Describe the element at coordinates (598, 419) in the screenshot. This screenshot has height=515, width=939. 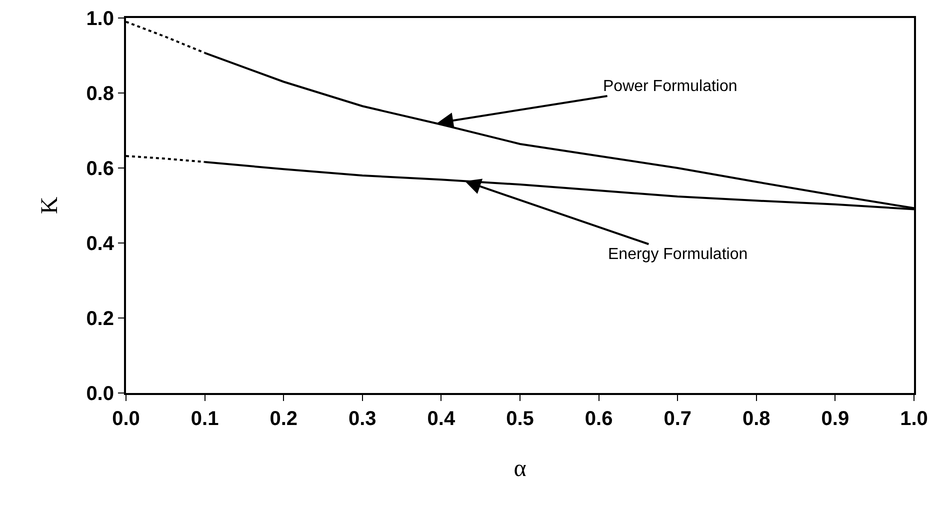
I see `x-tick-label: 0.6` at that location.